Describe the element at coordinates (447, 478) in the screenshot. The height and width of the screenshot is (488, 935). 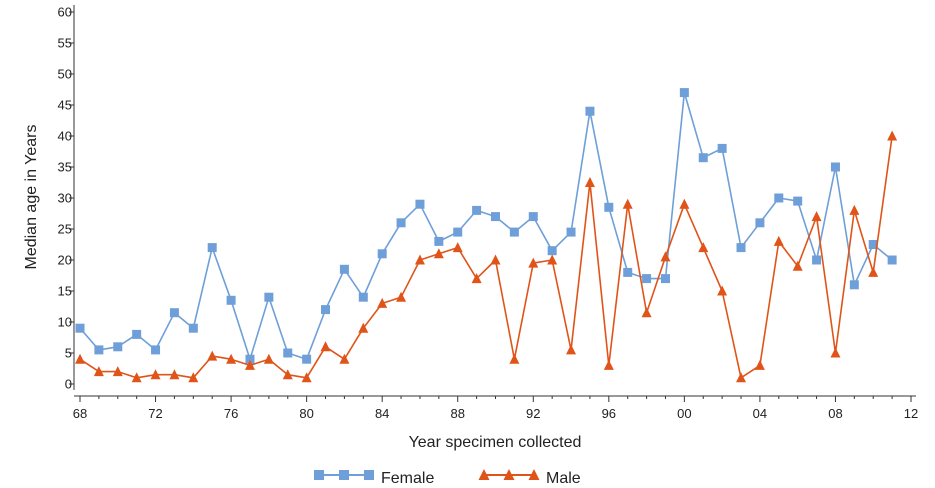
I see `legend: Female Male` at that location.